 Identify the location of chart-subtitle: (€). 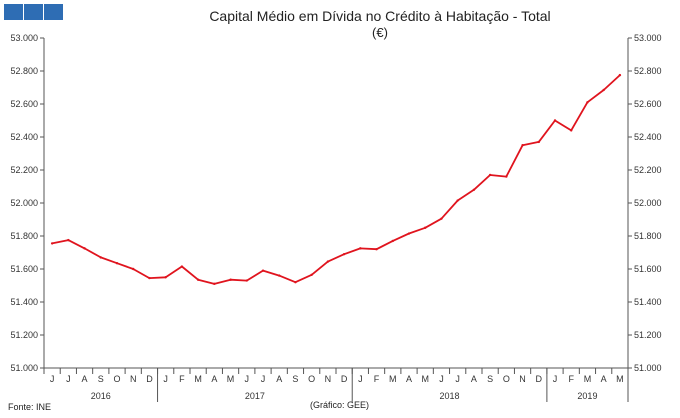
(380, 32).